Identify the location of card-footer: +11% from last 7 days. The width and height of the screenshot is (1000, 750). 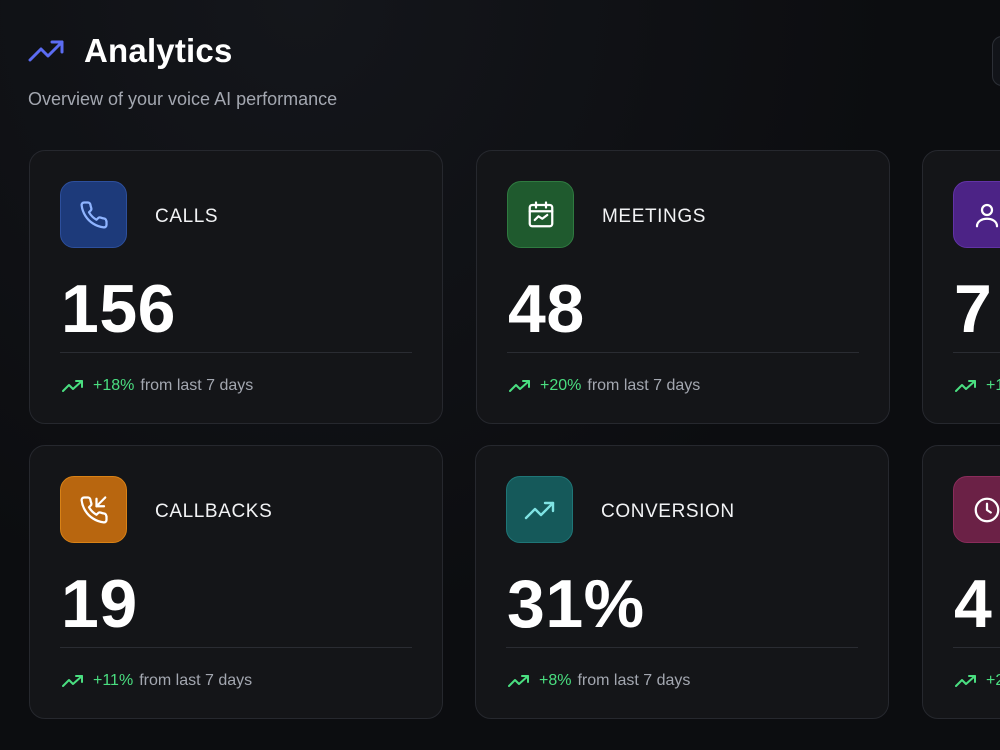
(157, 681).